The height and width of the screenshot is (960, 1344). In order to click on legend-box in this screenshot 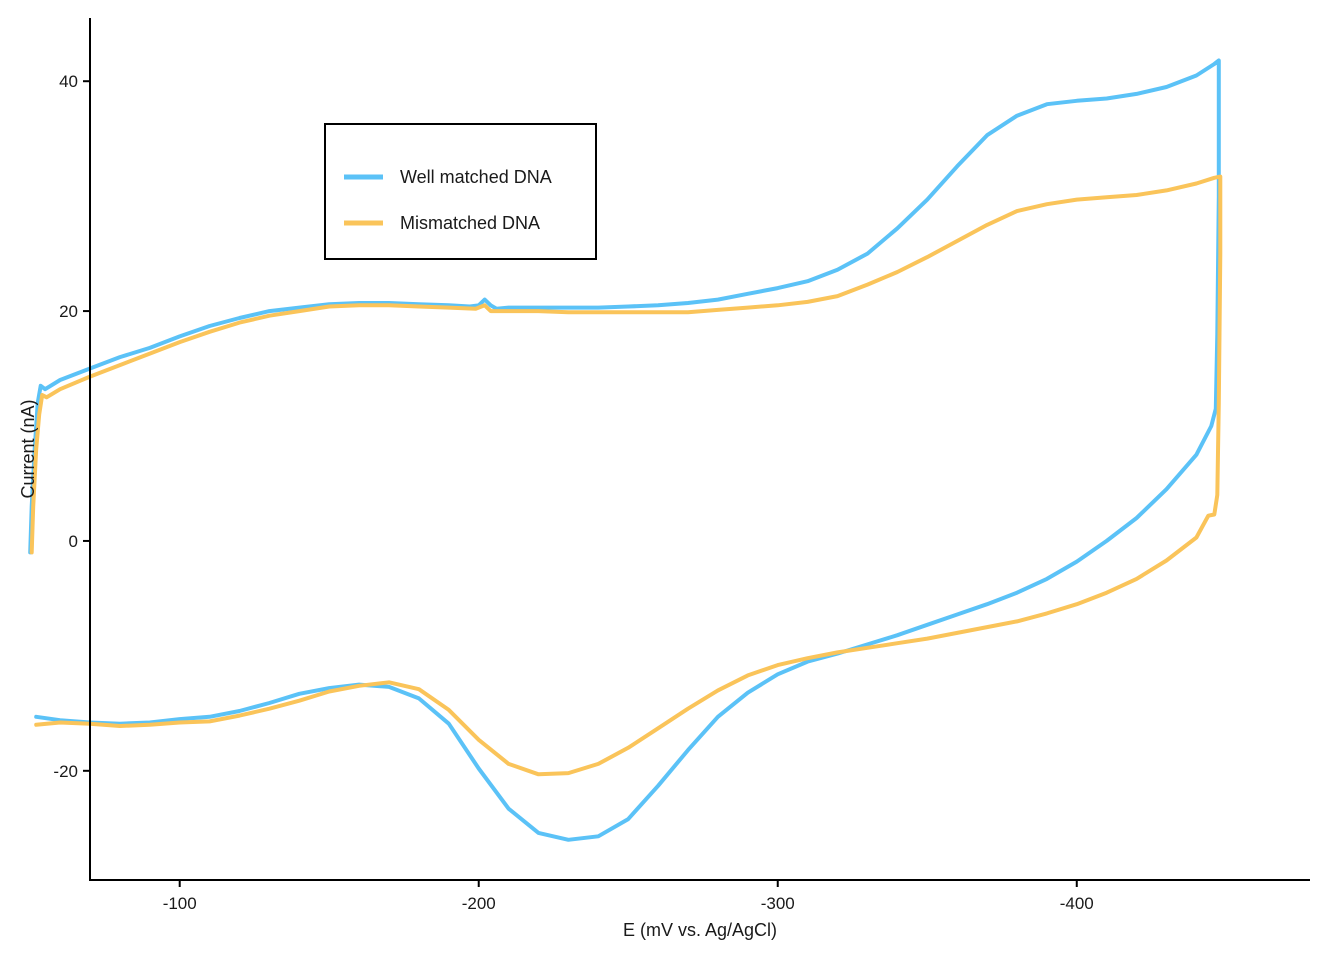, I will do `click(460, 191)`.